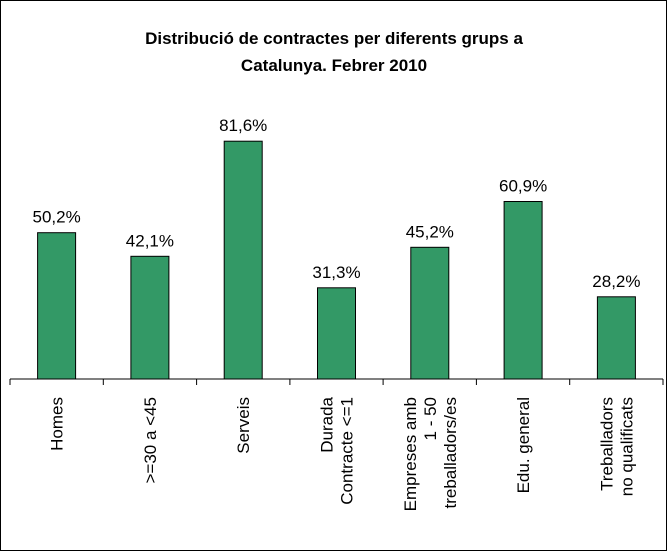 The image size is (667, 552). What do you see at coordinates (327, 424) in the screenshot?
I see `category-label-4-line-1: Durada` at bounding box center [327, 424].